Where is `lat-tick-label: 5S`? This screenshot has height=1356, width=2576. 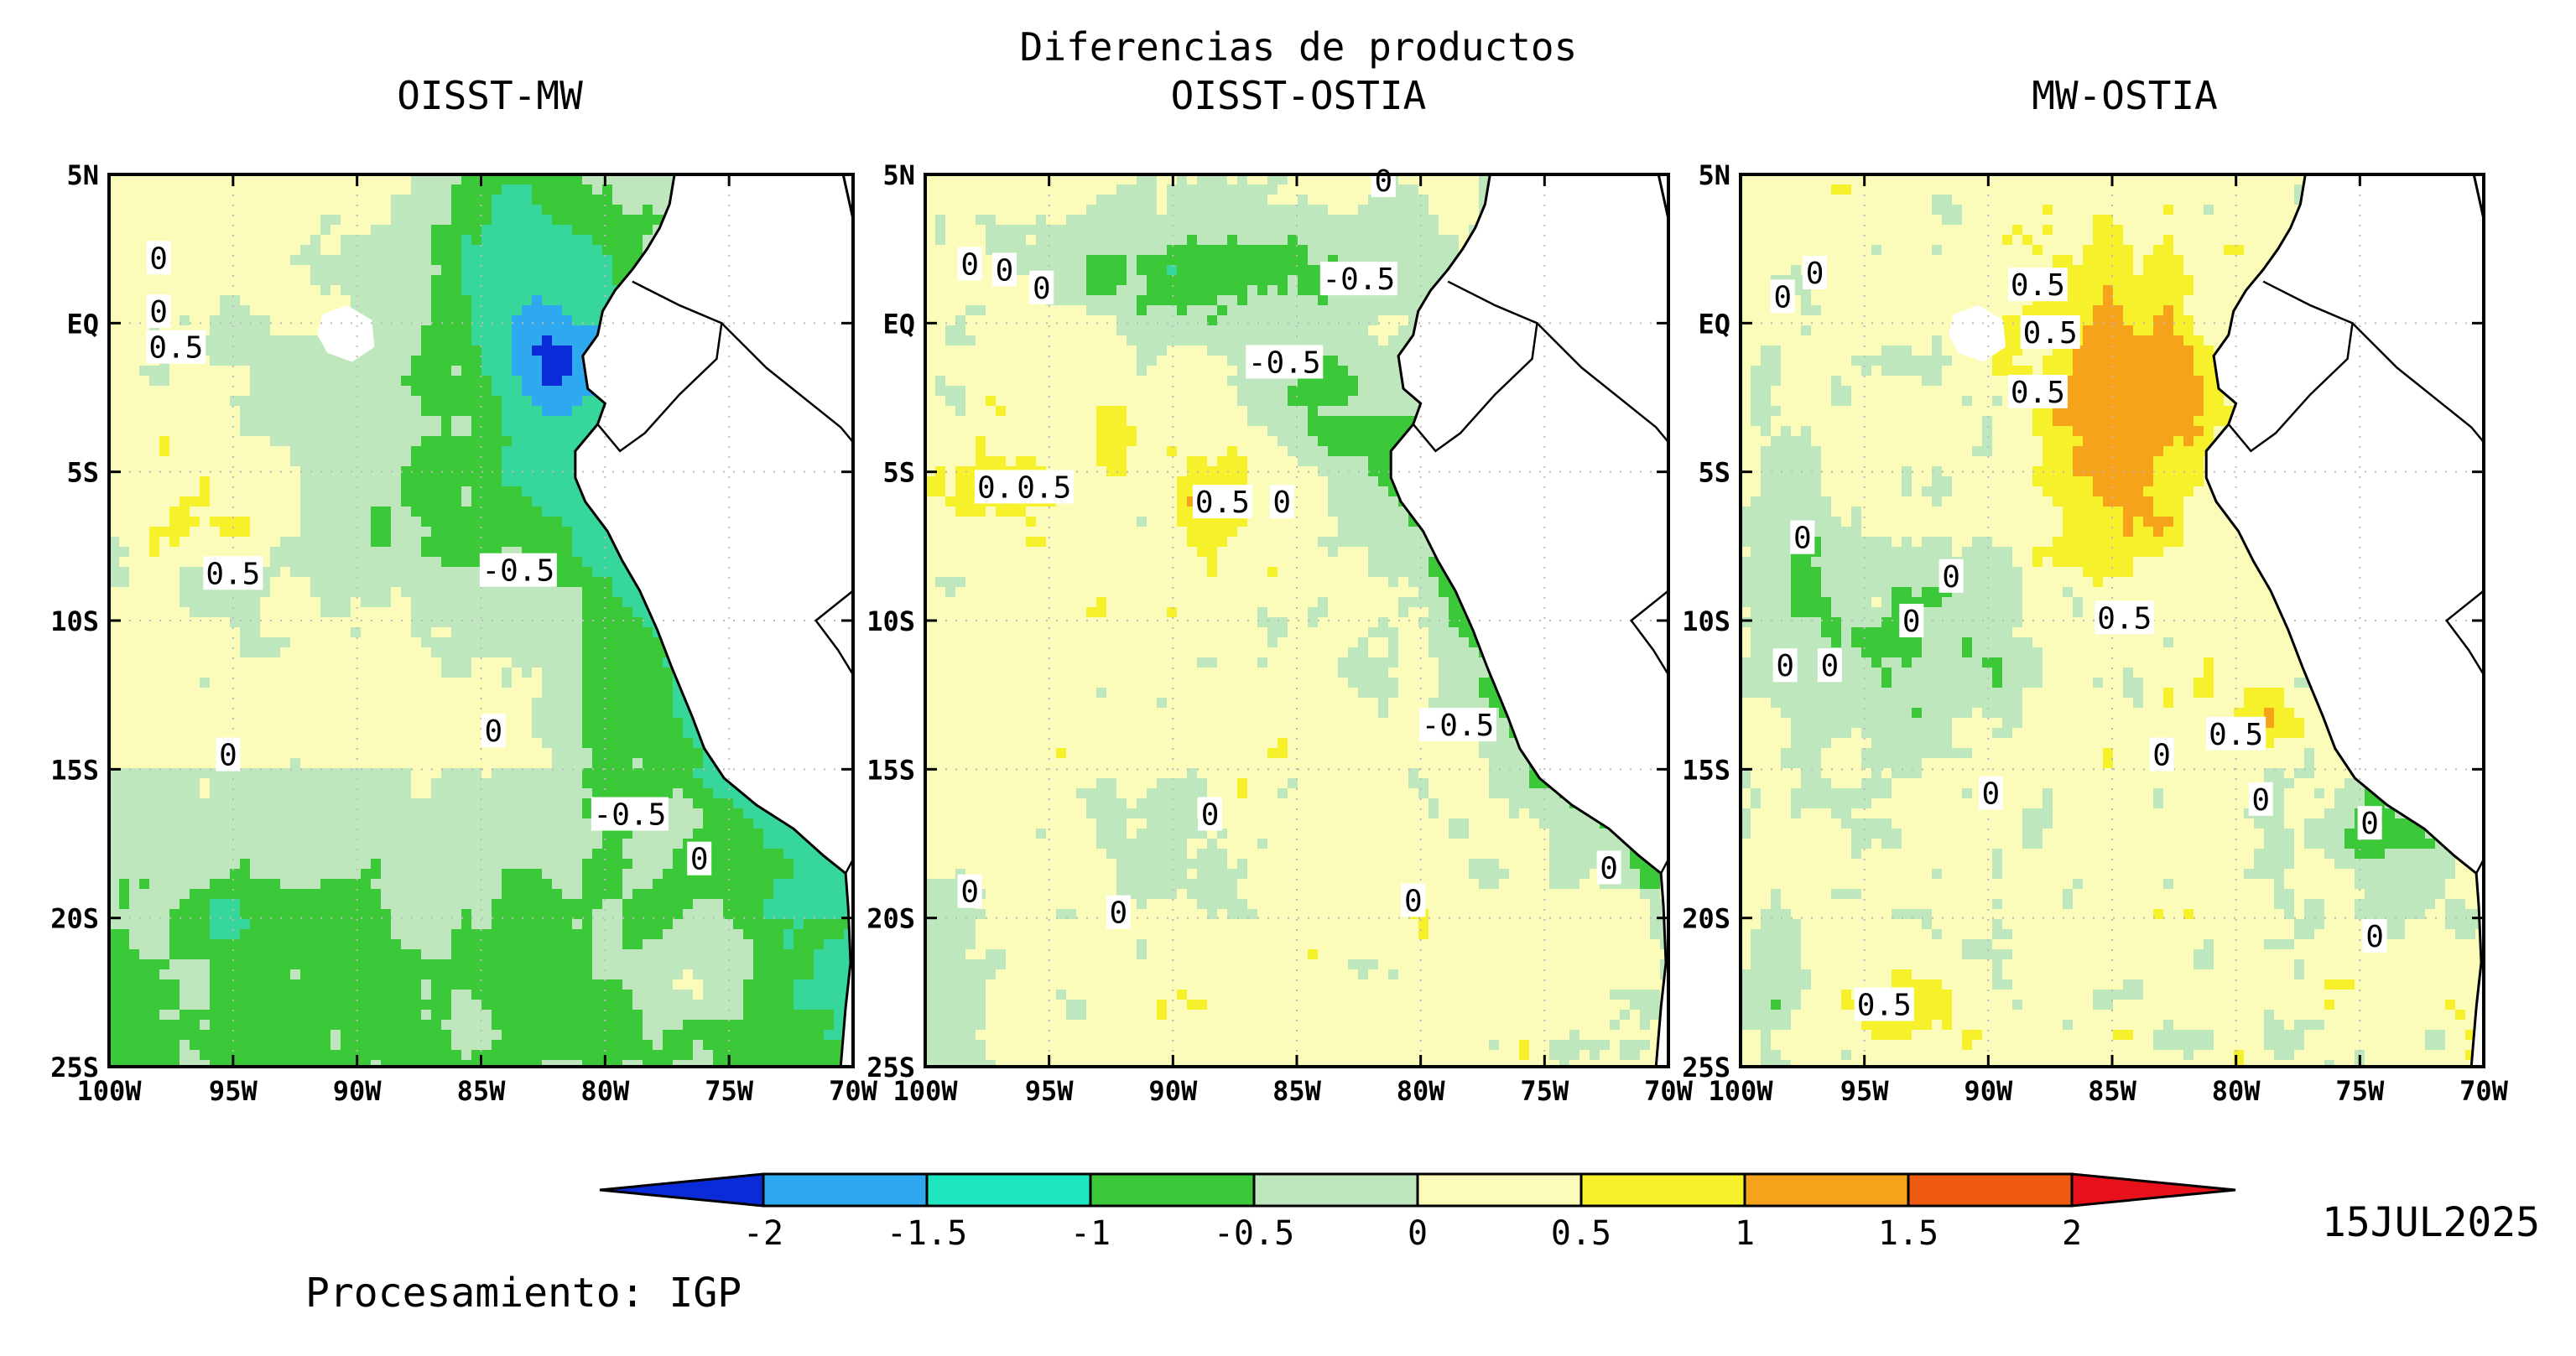 lat-tick-label: 5S is located at coordinates (1714, 473).